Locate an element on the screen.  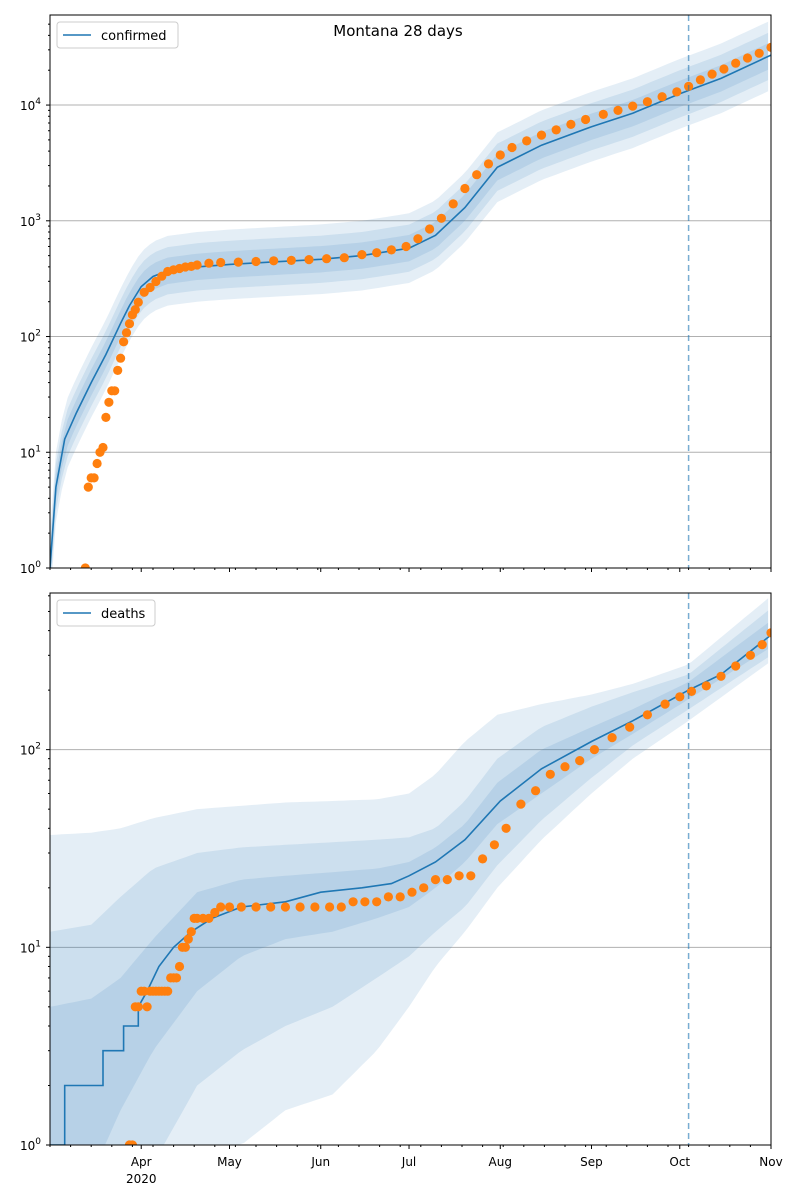
legend: confirmed is located at coordinates (117, 35).